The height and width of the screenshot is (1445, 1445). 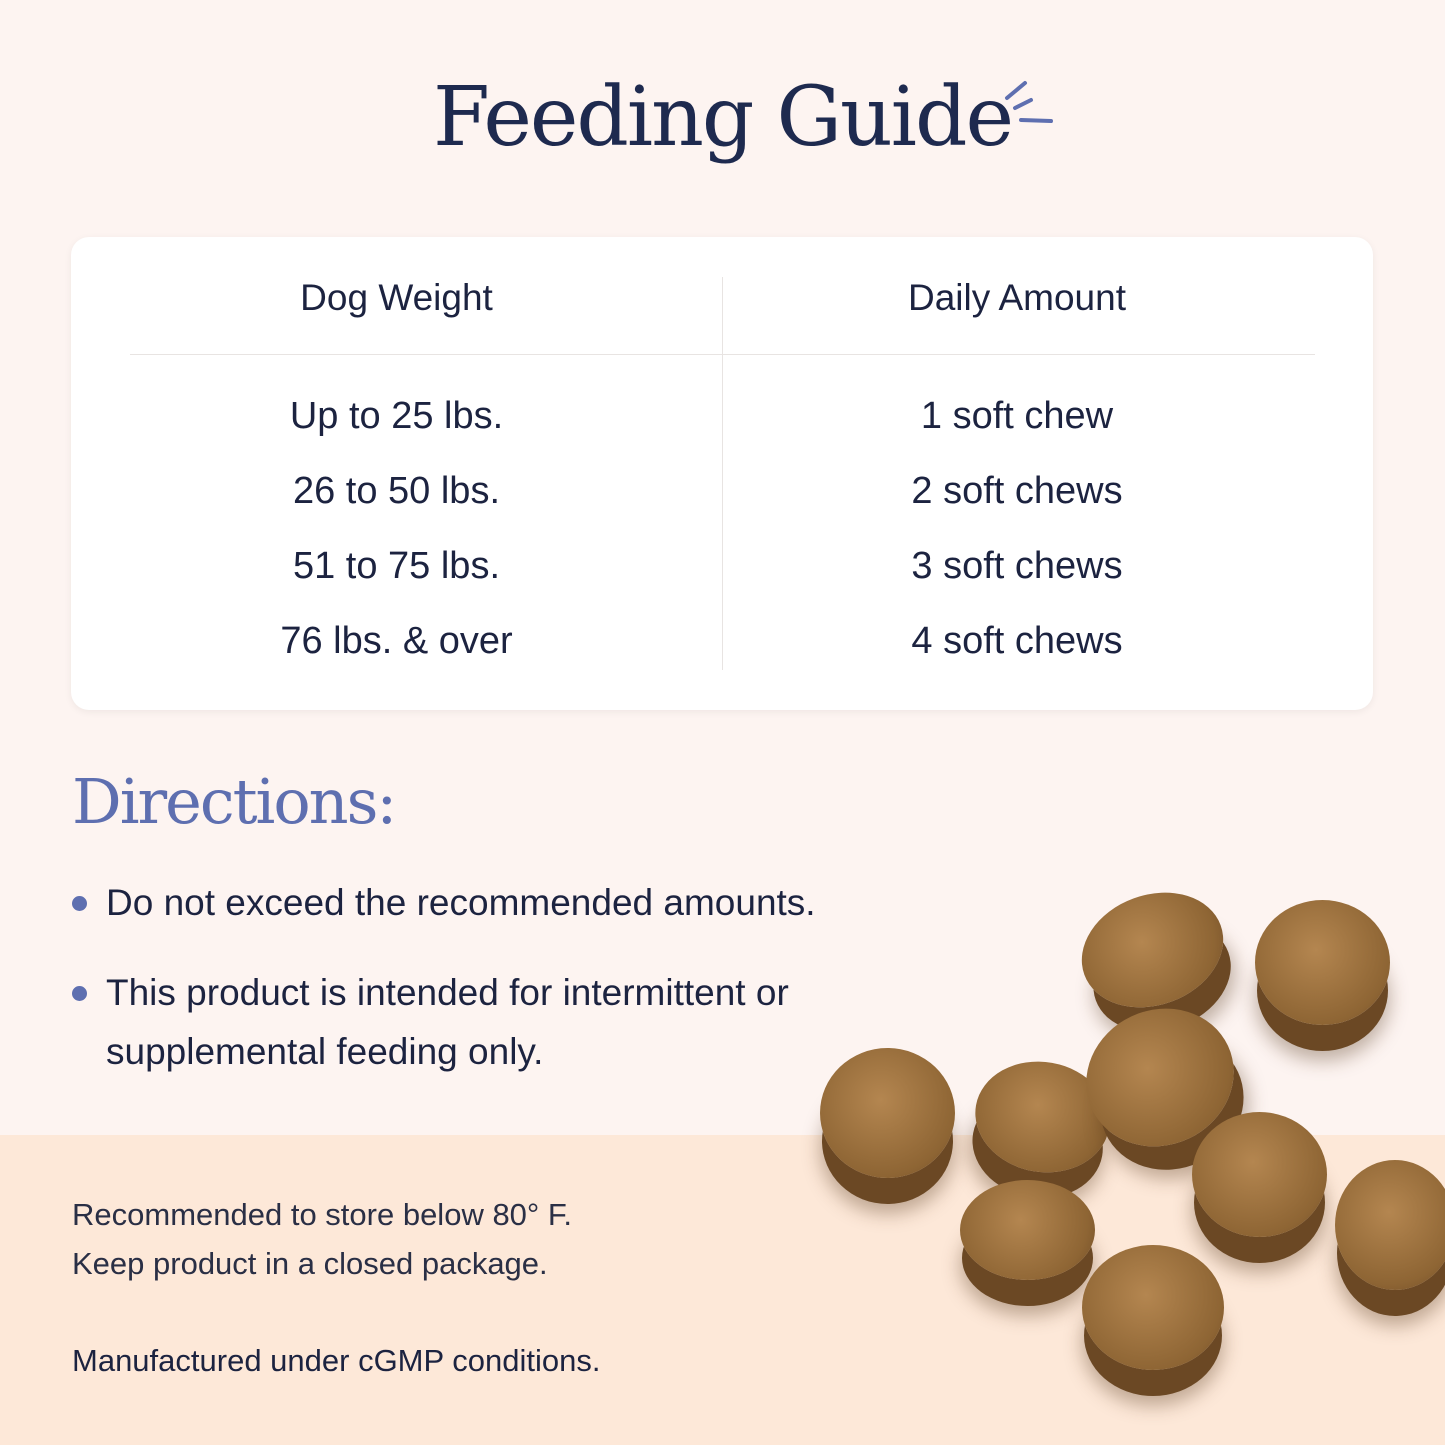 I want to click on directions-title: Directions:, so click(x=234, y=801).